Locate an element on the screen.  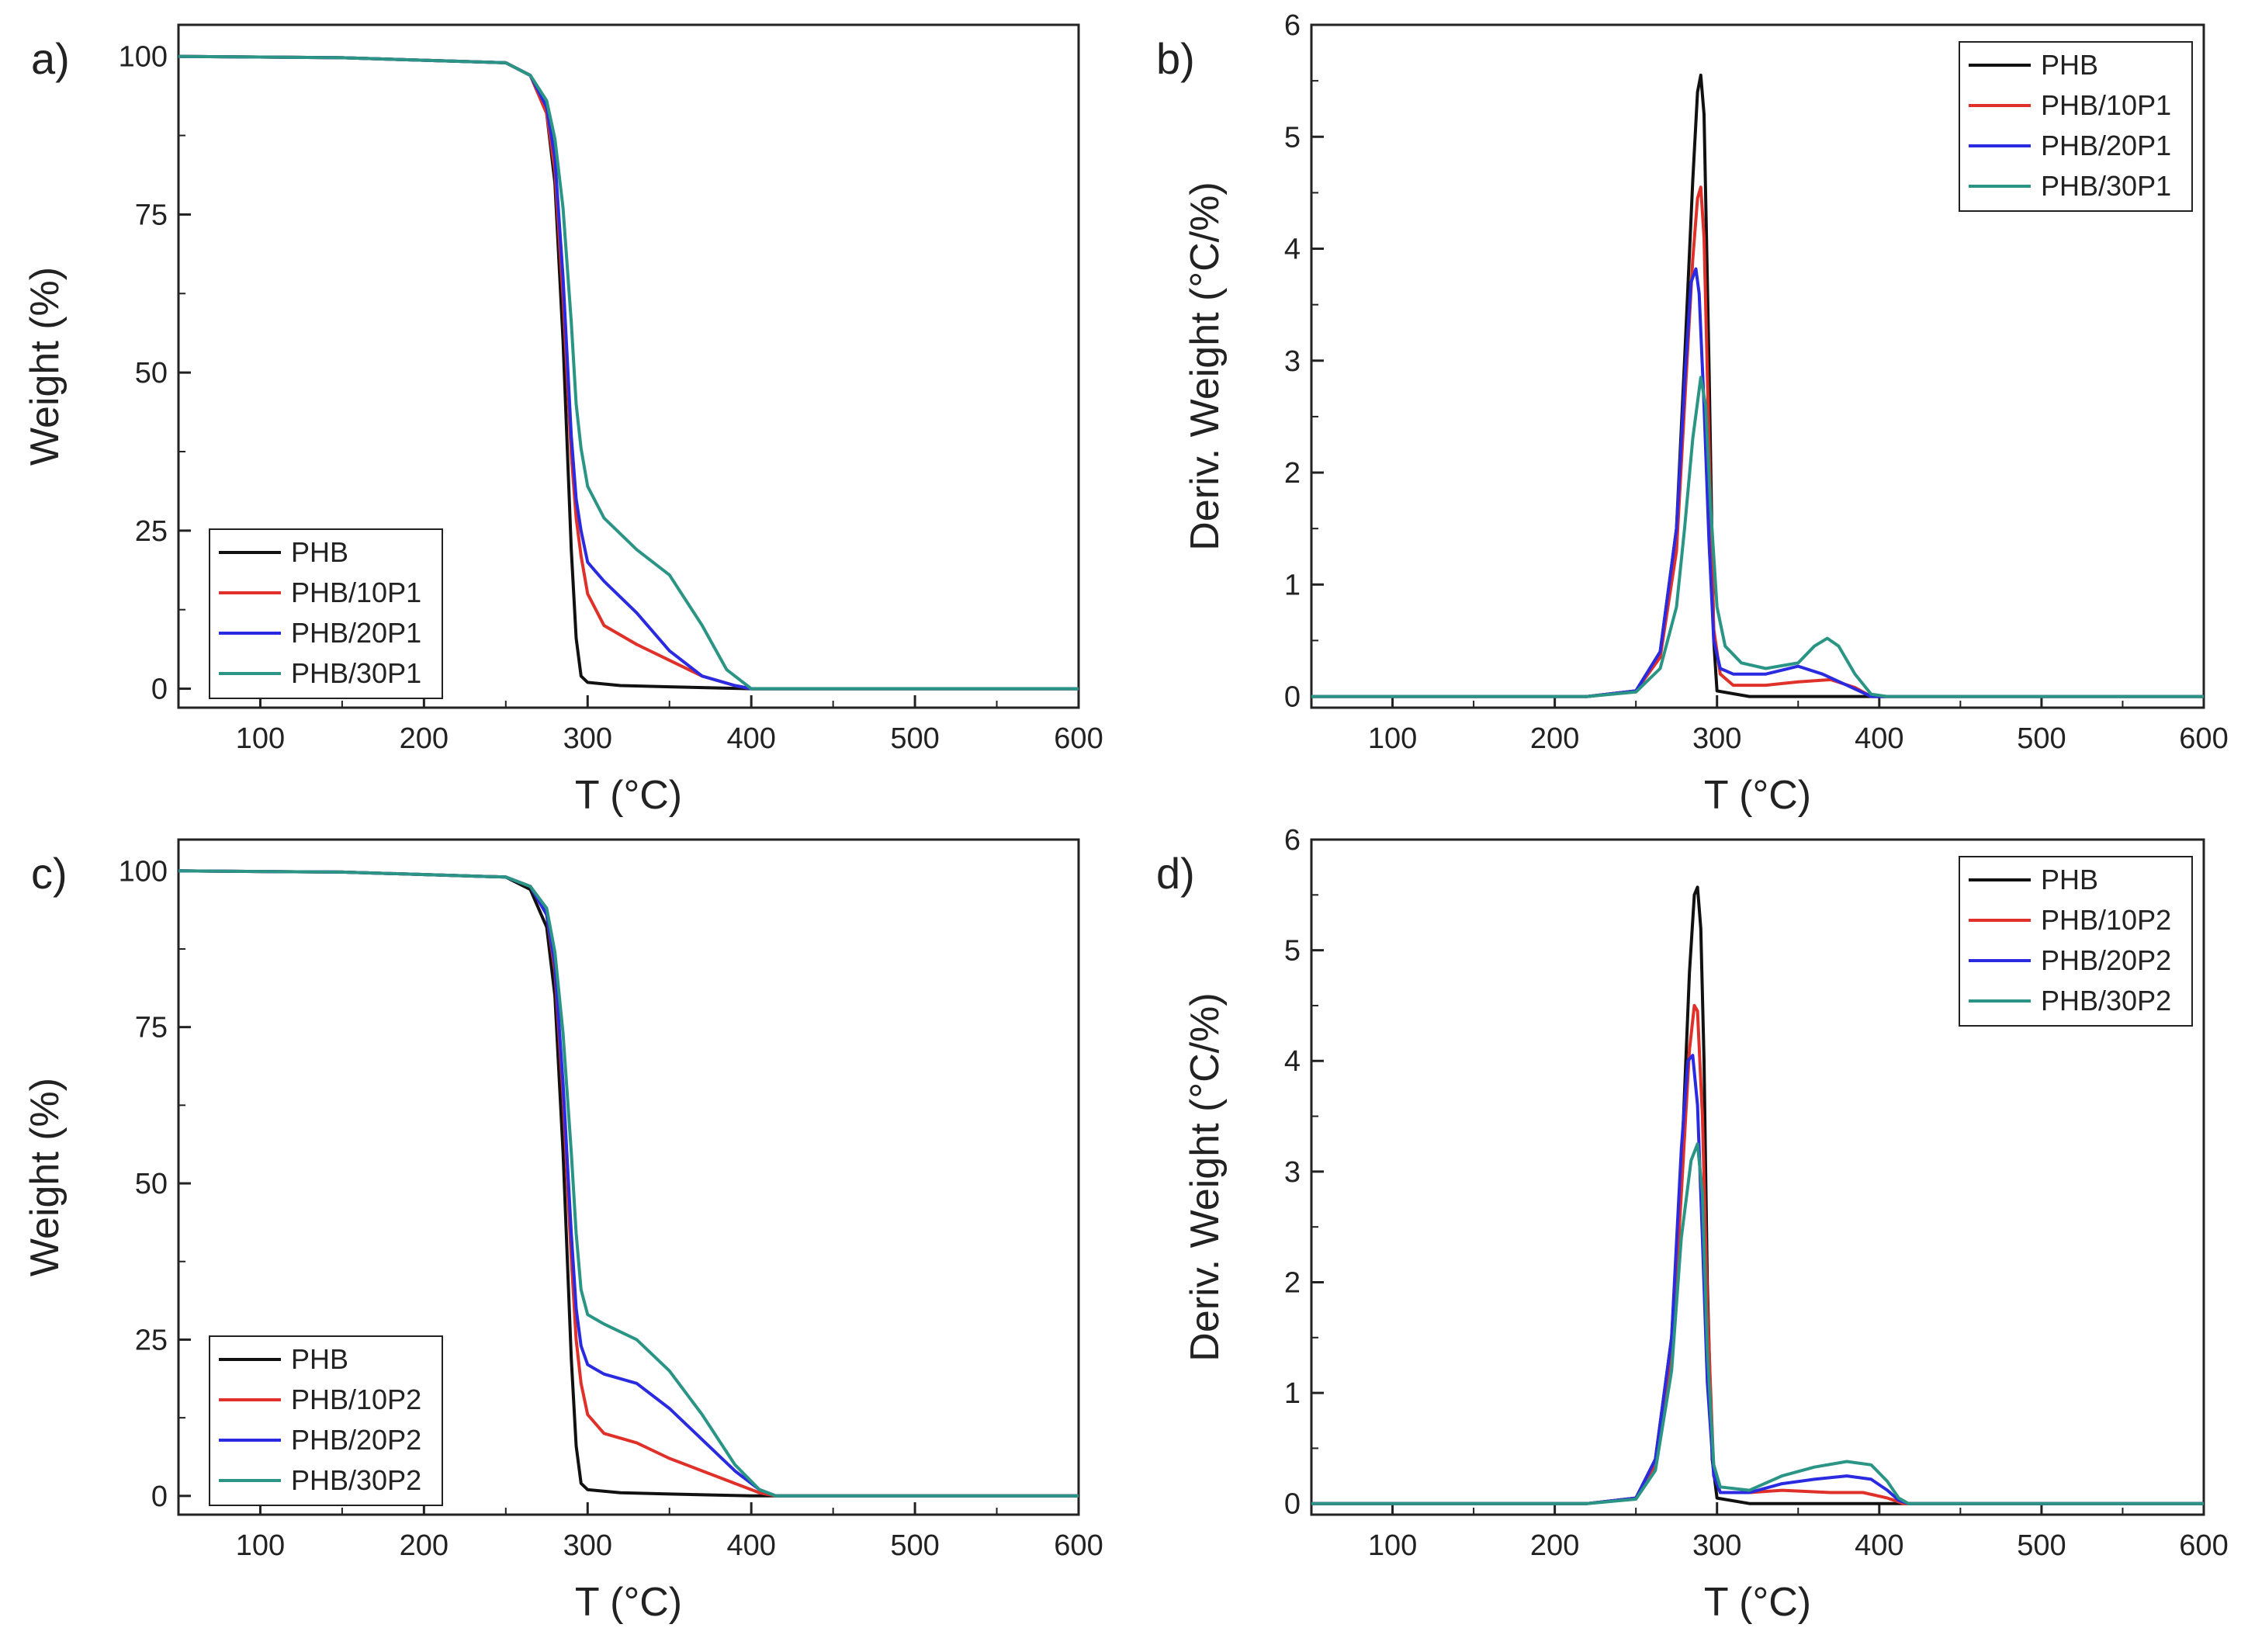
panel-label: c) is located at coordinates (49, 874).